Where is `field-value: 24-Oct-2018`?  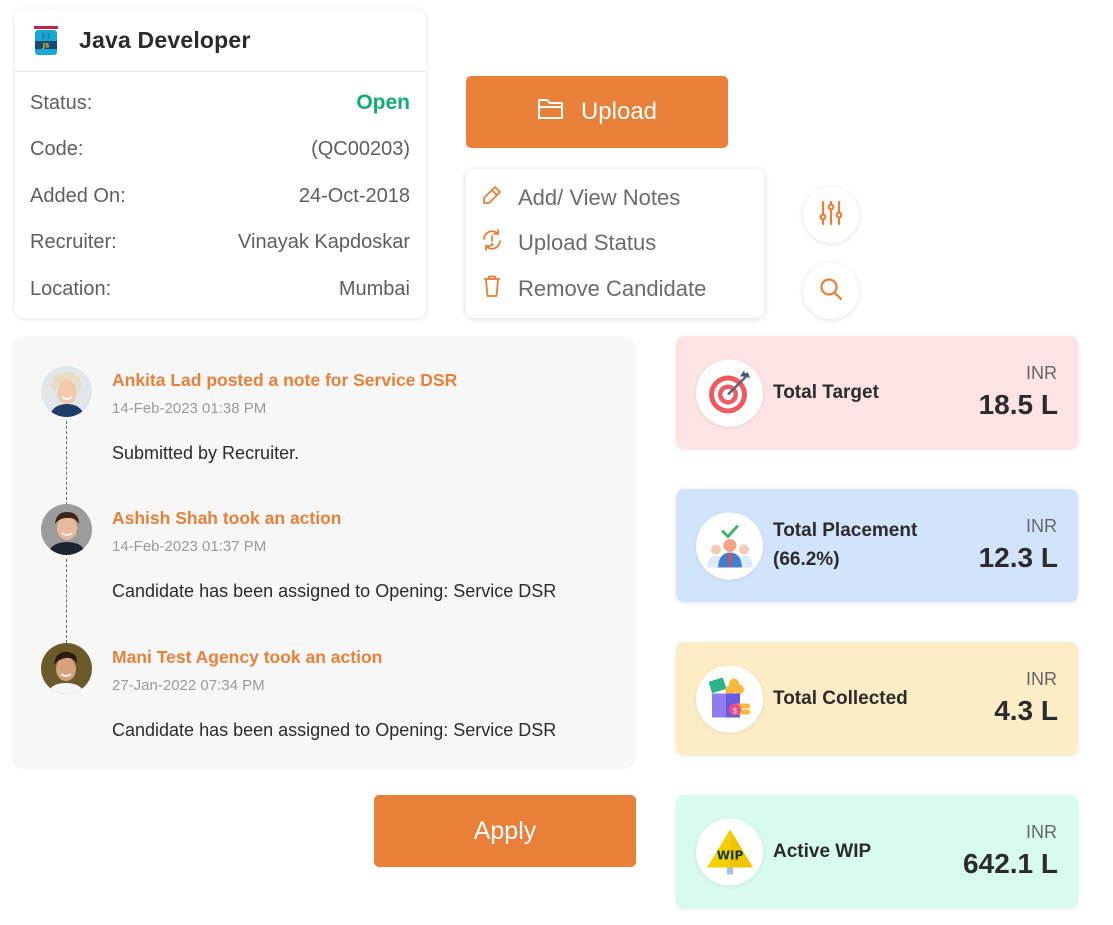
field-value: 24-Oct-2018 is located at coordinates (354, 195).